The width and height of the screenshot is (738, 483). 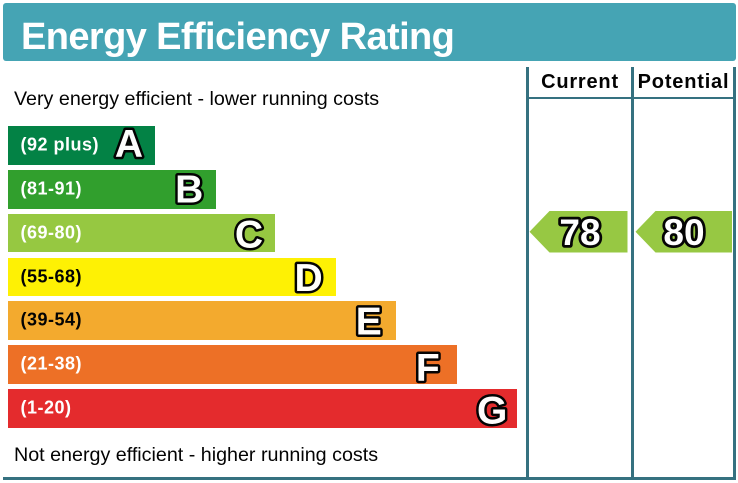 What do you see at coordinates (129, 144) in the screenshot?
I see `svg-text: A` at bounding box center [129, 144].